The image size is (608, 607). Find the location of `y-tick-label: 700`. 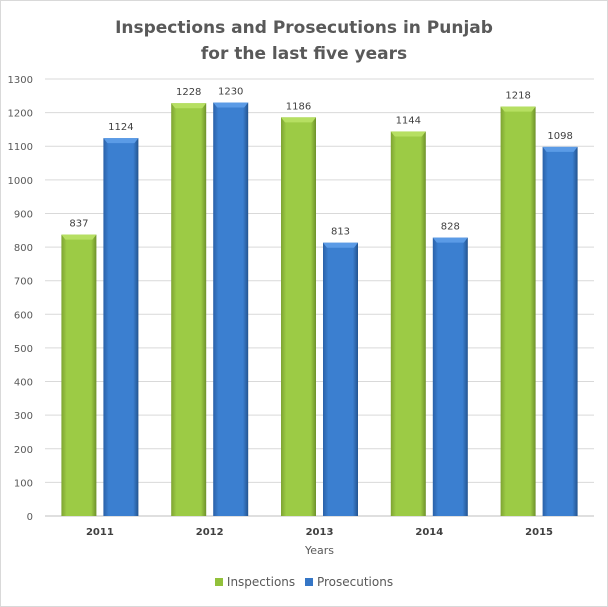

y-tick-label: 700 is located at coordinates (23, 282).